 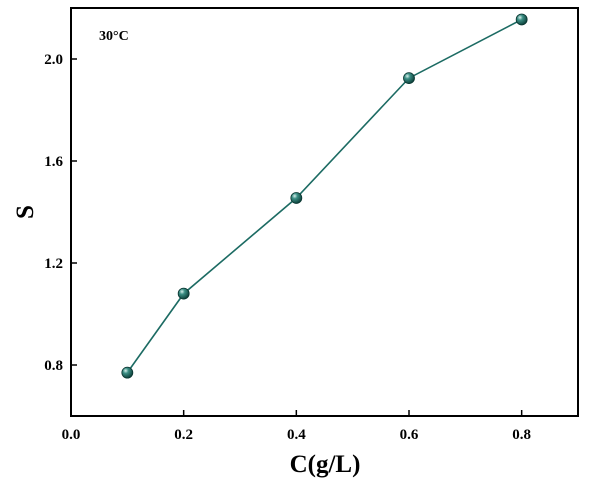 What do you see at coordinates (296, 435) in the screenshot?
I see `x-tick-label: 0.4` at bounding box center [296, 435].